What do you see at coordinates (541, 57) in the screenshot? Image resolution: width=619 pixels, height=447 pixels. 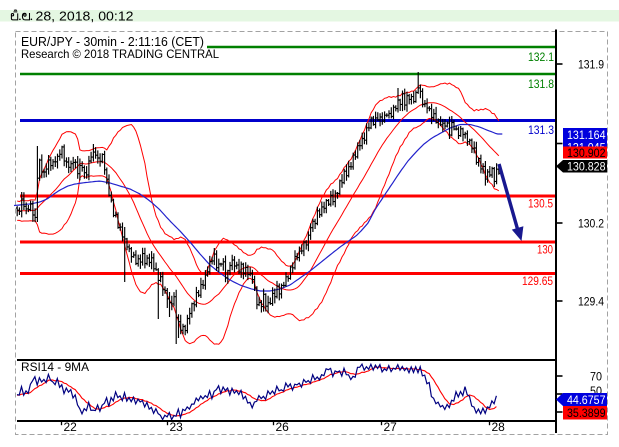 I see `svg-text: 132.1` at bounding box center [541, 57].